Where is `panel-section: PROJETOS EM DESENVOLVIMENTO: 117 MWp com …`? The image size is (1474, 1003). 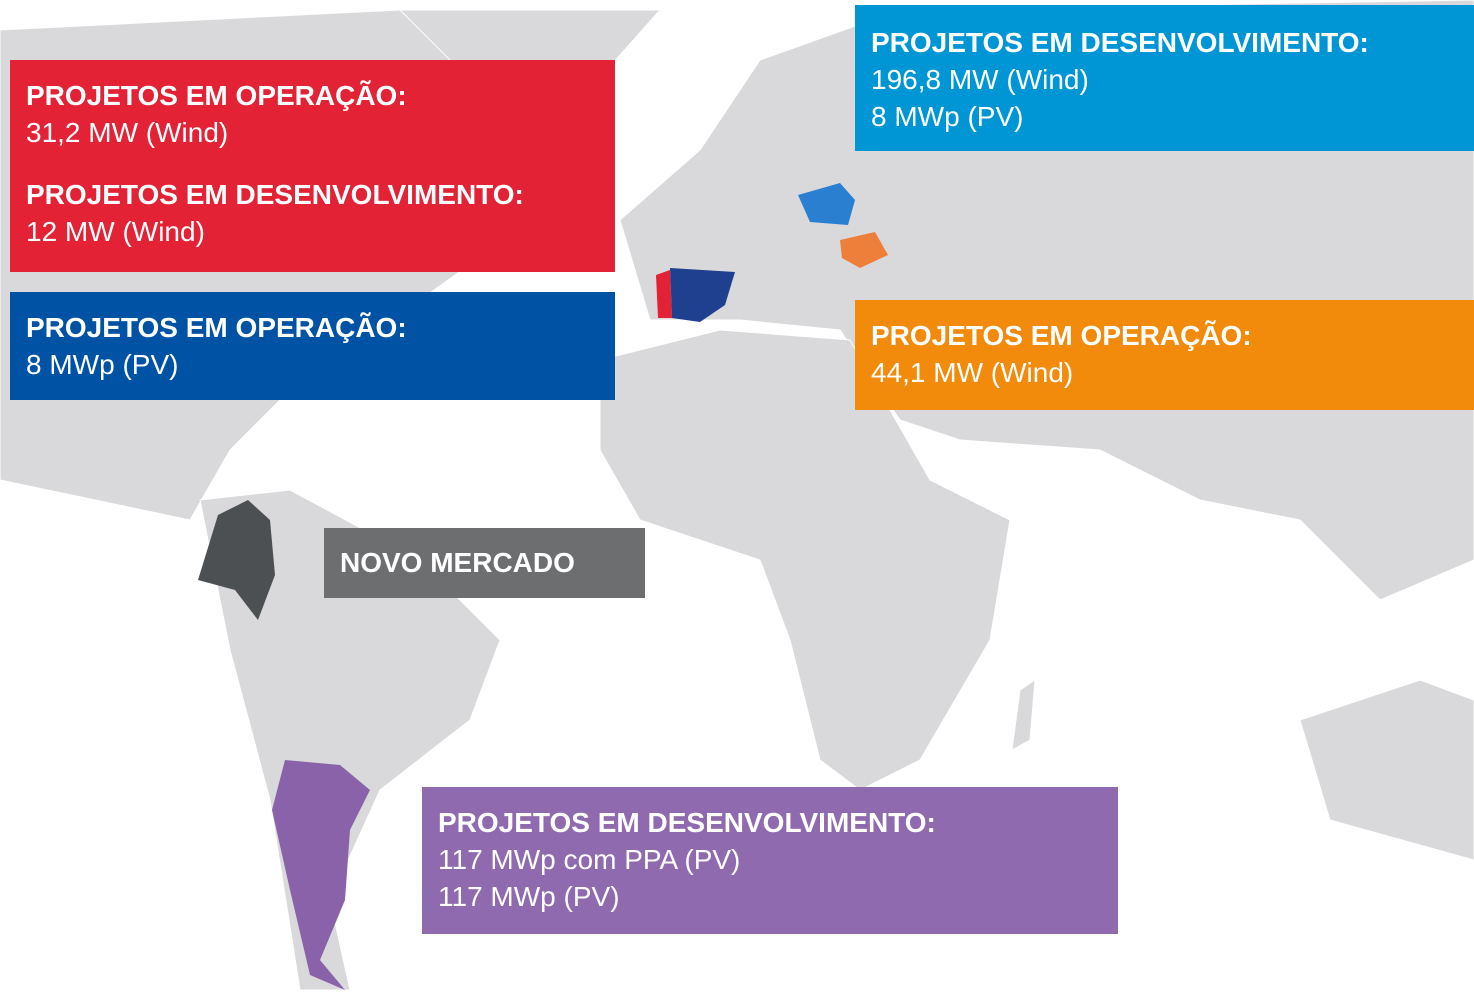 panel-section: PROJETOS EM DESENVOLVIMENTO: 117 MWp com … is located at coordinates (770, 860).